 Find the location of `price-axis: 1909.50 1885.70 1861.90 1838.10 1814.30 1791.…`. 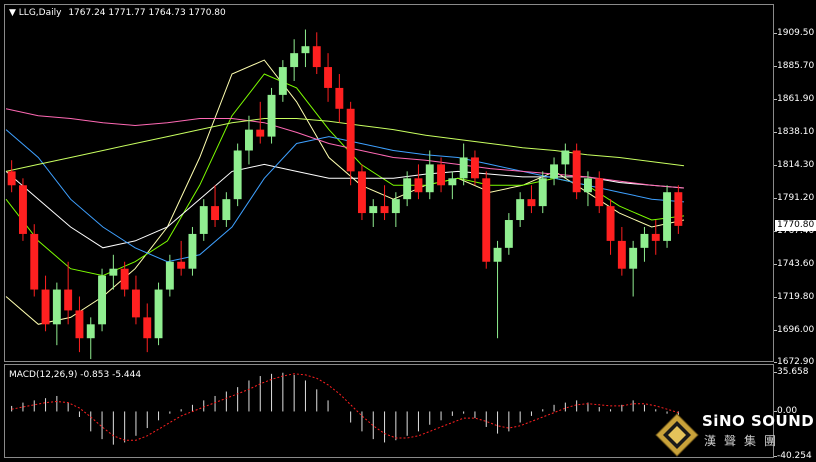

price-axis: 1909.50 1885.70 1861.90 1838.10 1814.30 1791.… is located at coordinates (794, 185).